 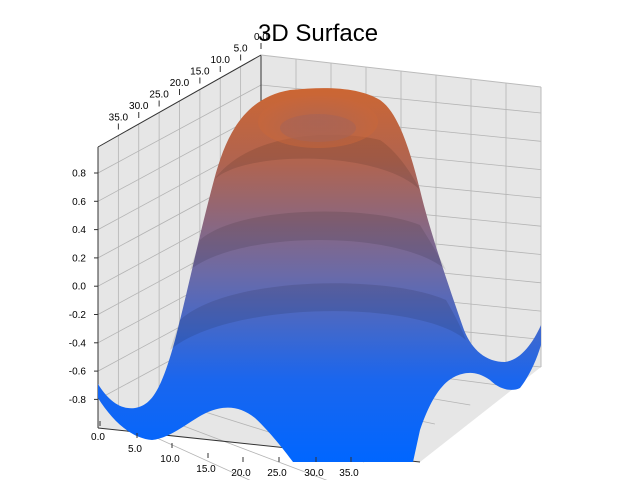 What do you see at coordinates (79, 230) in the screenshot?
I see `z-tick-label: 0.4` at bounding box center [79, 230].